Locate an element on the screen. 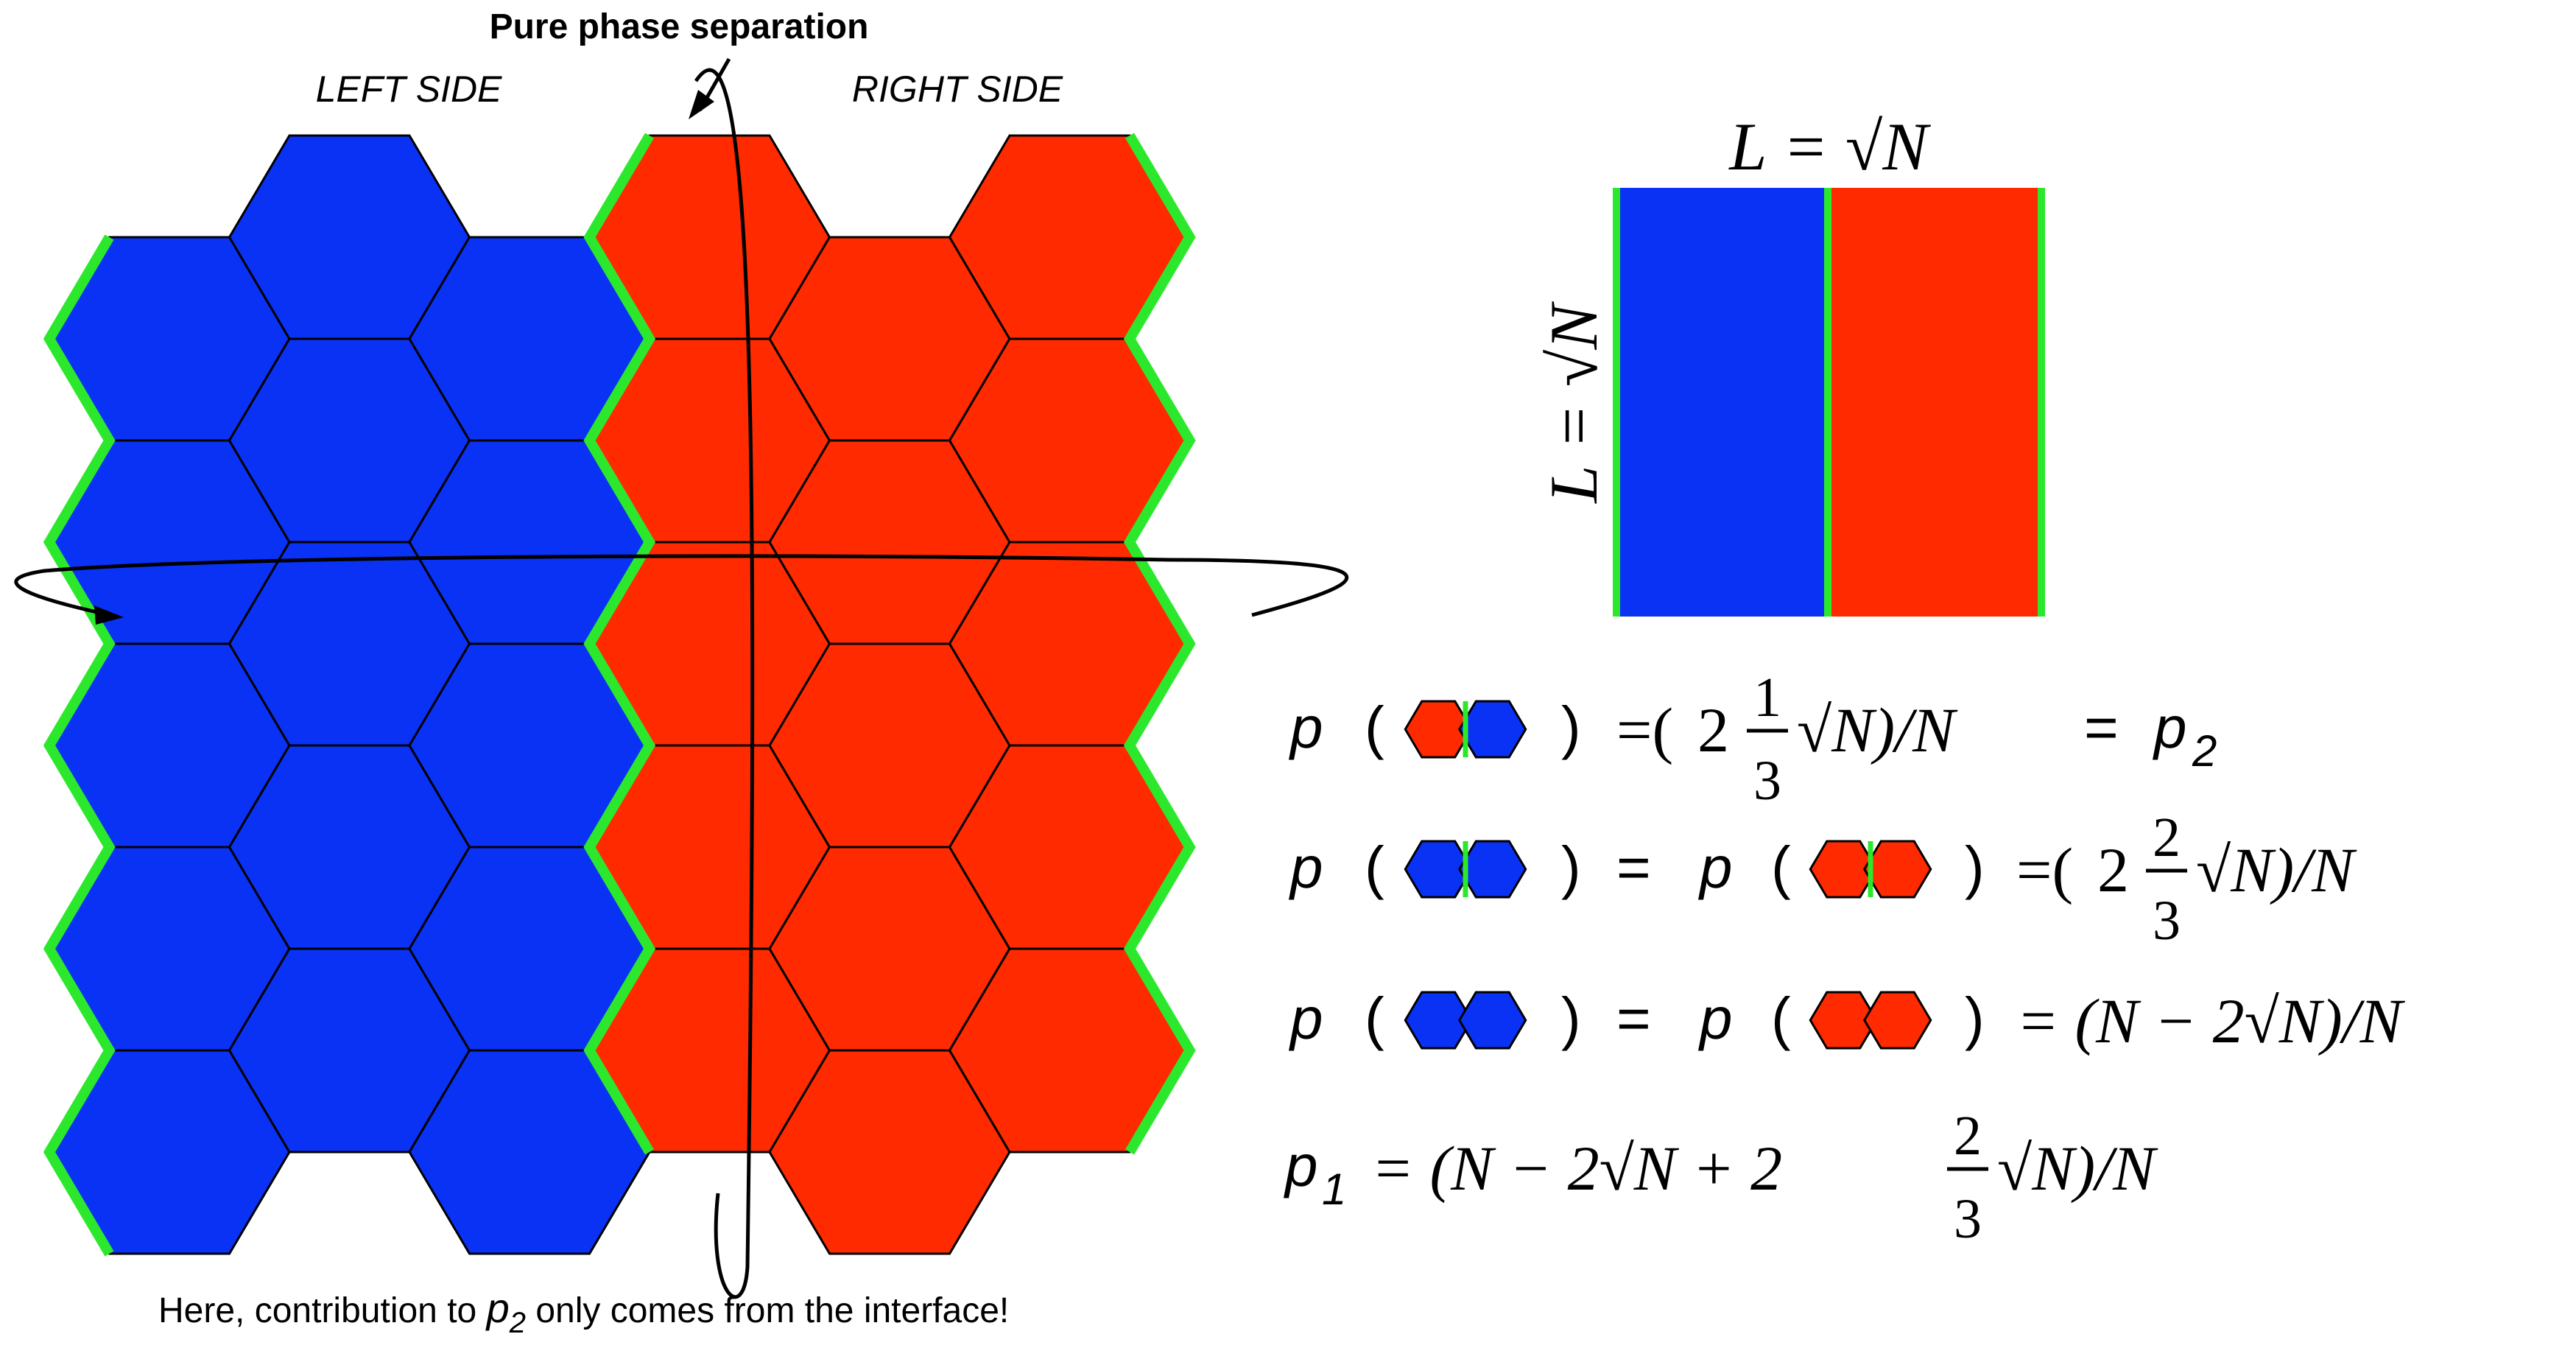 The image size is (2576, 1348). eq4-tail: √N)/N is located at coordinates (2077, 1168).